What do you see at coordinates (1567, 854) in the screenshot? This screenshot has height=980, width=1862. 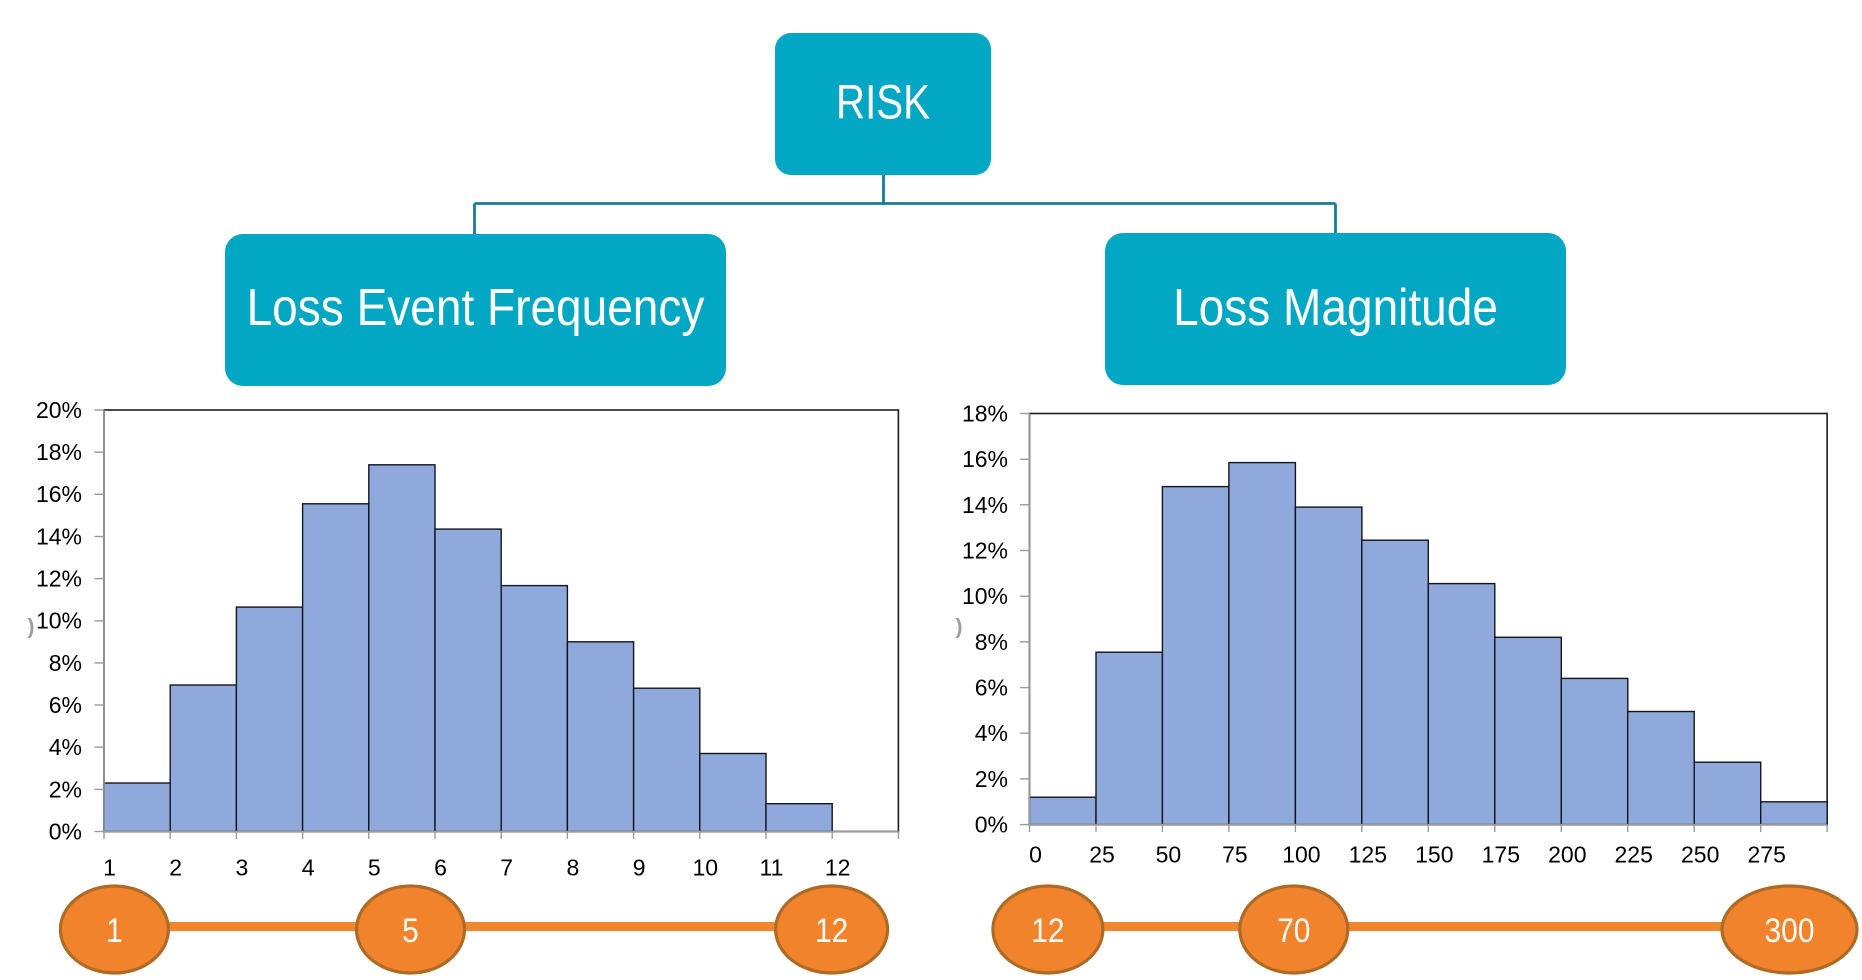 I see `svg-text: 200` at bounding box center [1567, 854].